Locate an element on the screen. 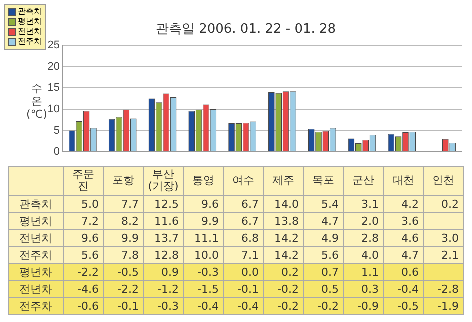 Image resolution: width=472 pixels, height=322 pixels. data-label: 11.6 is located at coordinates (164, 221).